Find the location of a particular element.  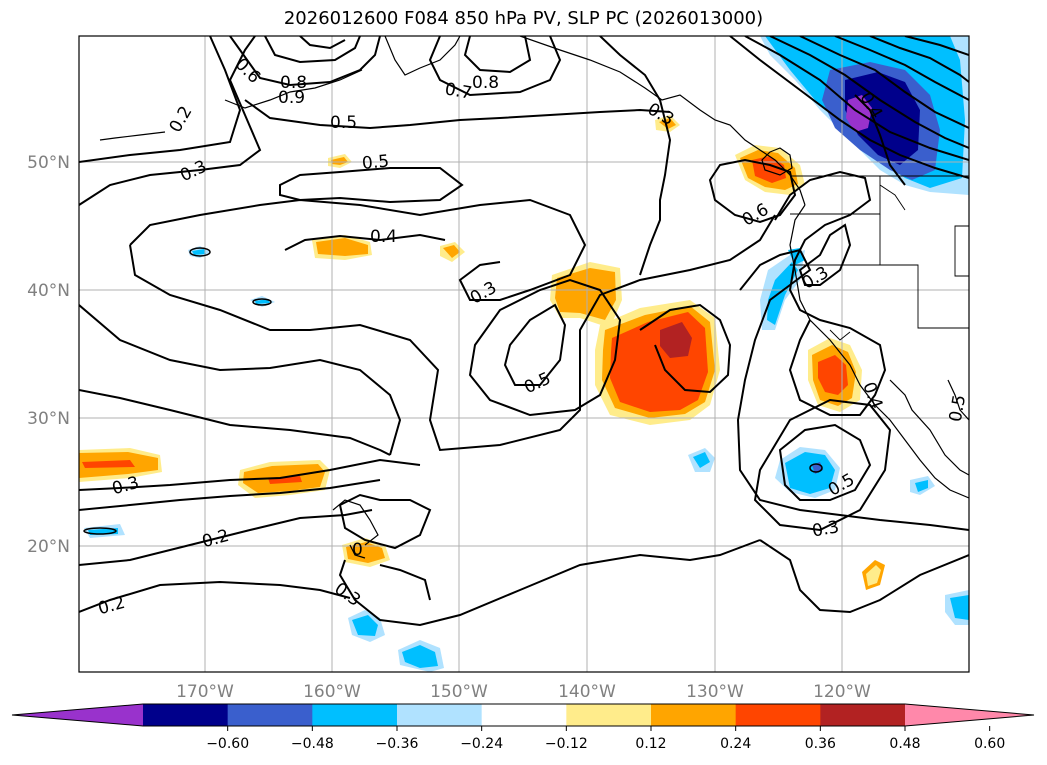

lon-label-150w: 150°W is located at coordinates (459, 692).